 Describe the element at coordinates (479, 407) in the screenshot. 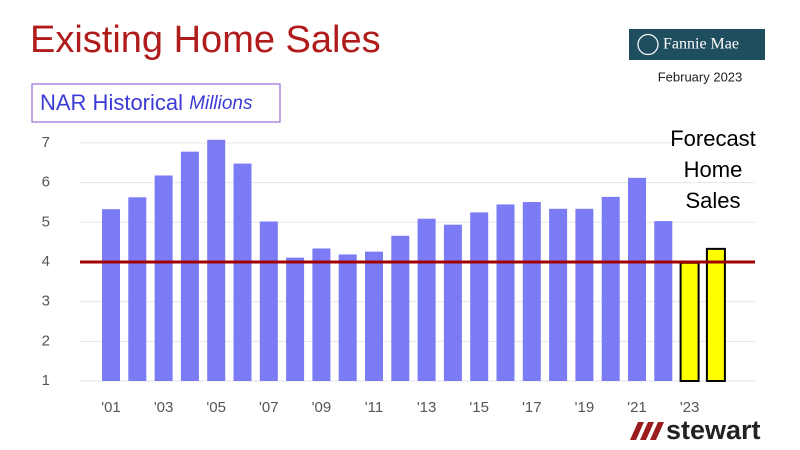

I see `x-tick-label: '15` at that location.